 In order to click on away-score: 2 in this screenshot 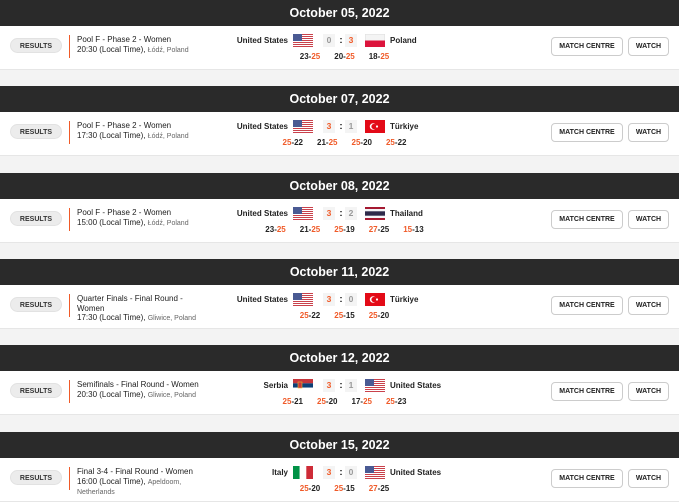, I will do `click(351, 213)`.